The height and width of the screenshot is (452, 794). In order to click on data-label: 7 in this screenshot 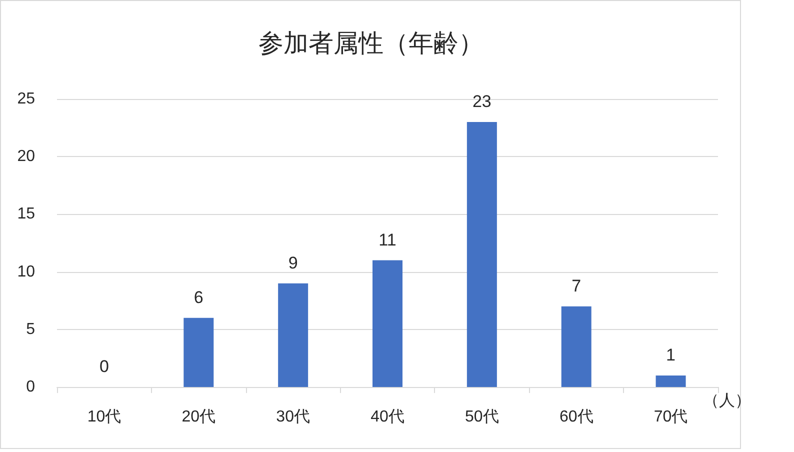, I will do `click(577, 286)`.